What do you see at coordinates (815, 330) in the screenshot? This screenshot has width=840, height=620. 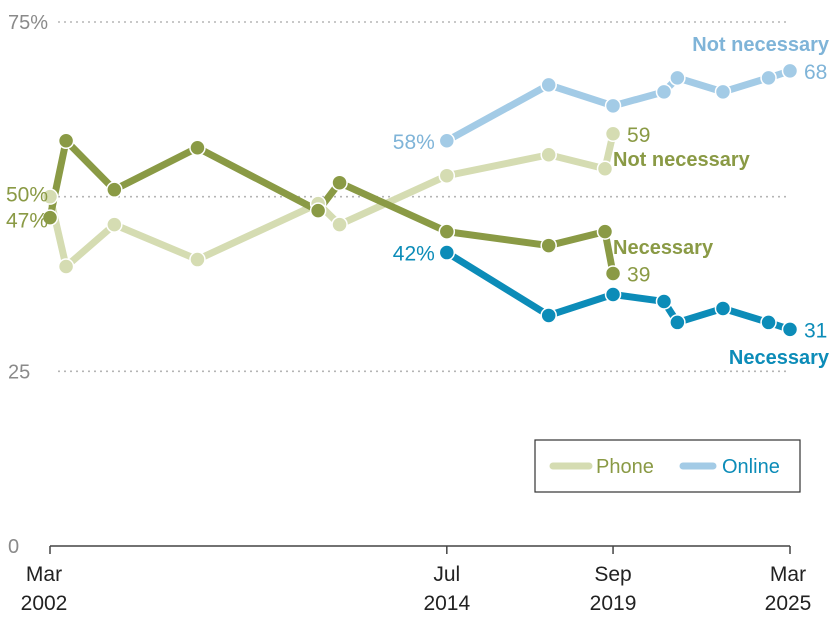 I see `value-label-online-necessary-2025-03: 31` at bounding box center [815, 330].